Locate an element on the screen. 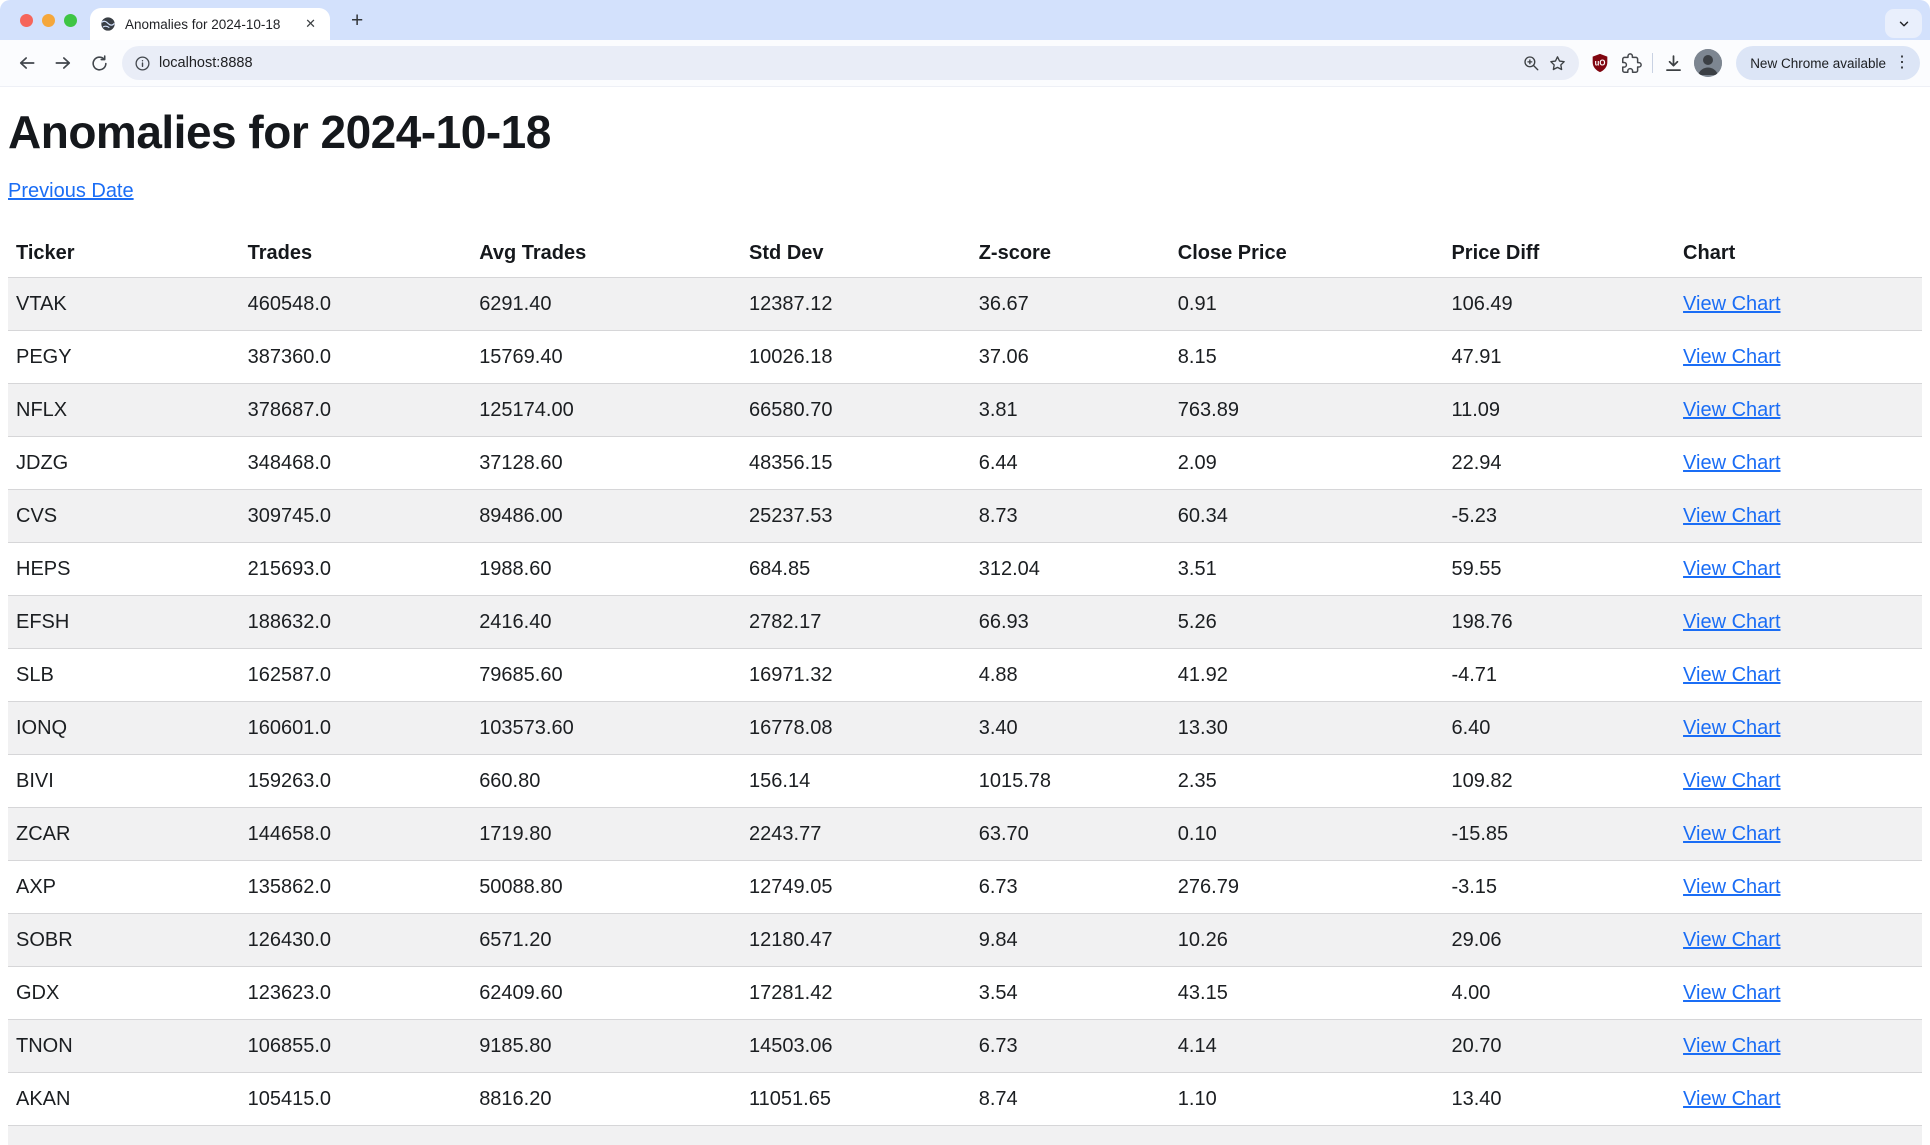  cell-trades: 215693.0 is located at coordinates (355, 569).